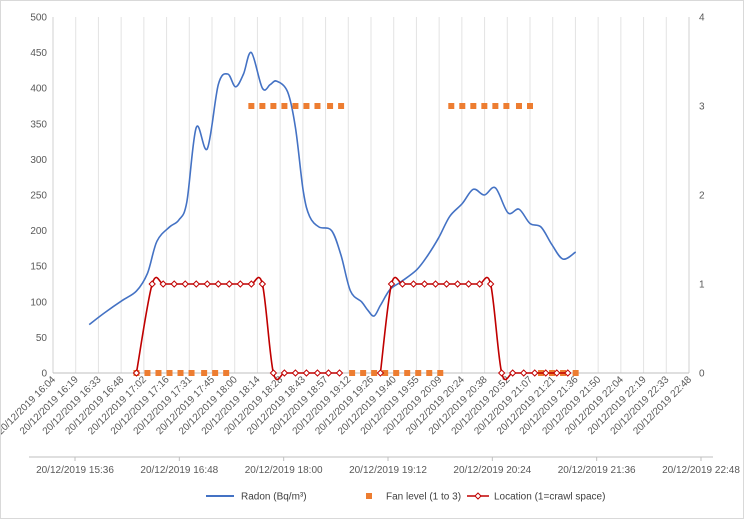 Image resolution: width=744 pixels, height=523 pixels. Describe the element at coordinates (492, 470) in the screenshot. I see `secondary-x-tick-label: 20/12/2019 20:24` at that location.